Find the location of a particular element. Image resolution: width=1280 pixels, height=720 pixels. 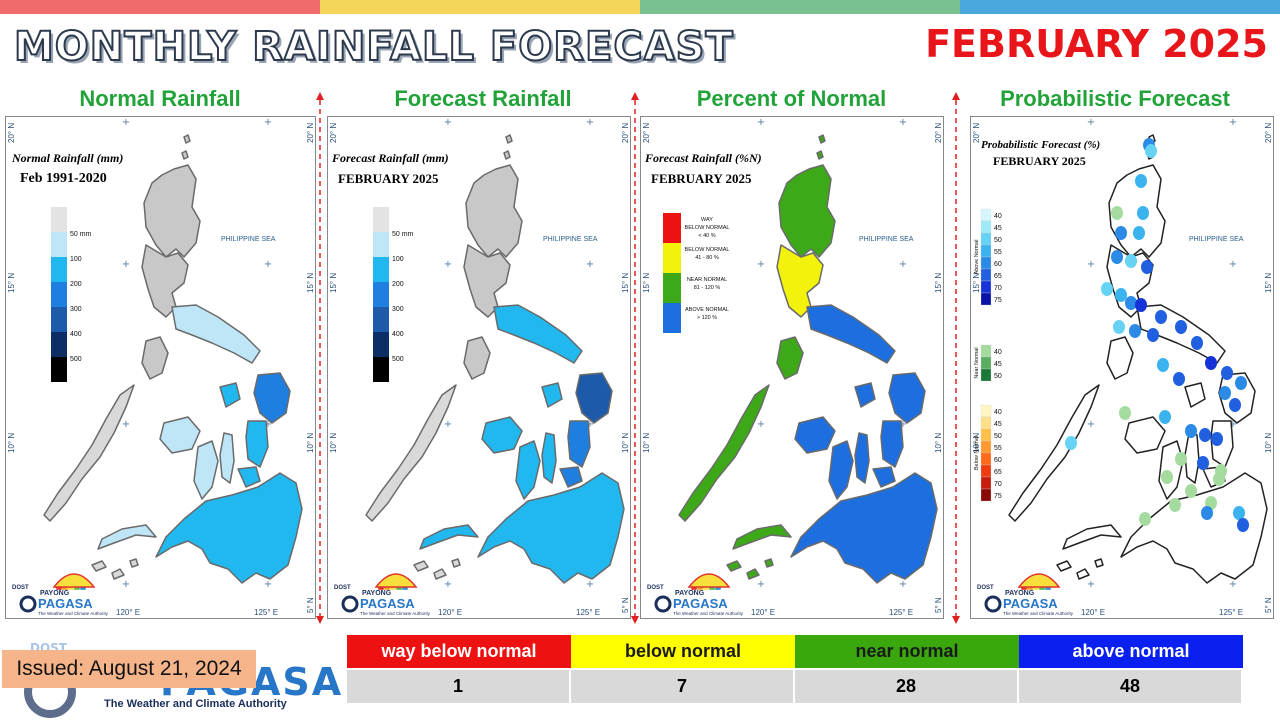

island-bohol is located at coordinates (249, 477).